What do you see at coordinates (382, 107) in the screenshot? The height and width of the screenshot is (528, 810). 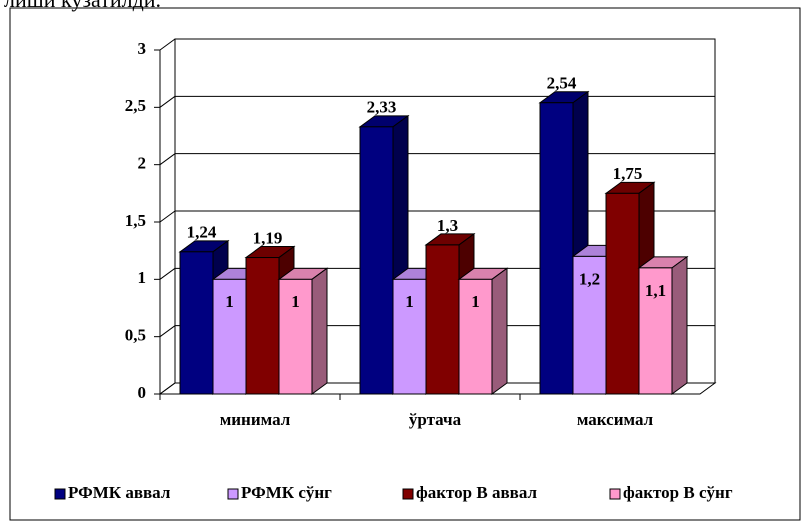 I see `value-label: 2,33` at bounding box center [382, 107].